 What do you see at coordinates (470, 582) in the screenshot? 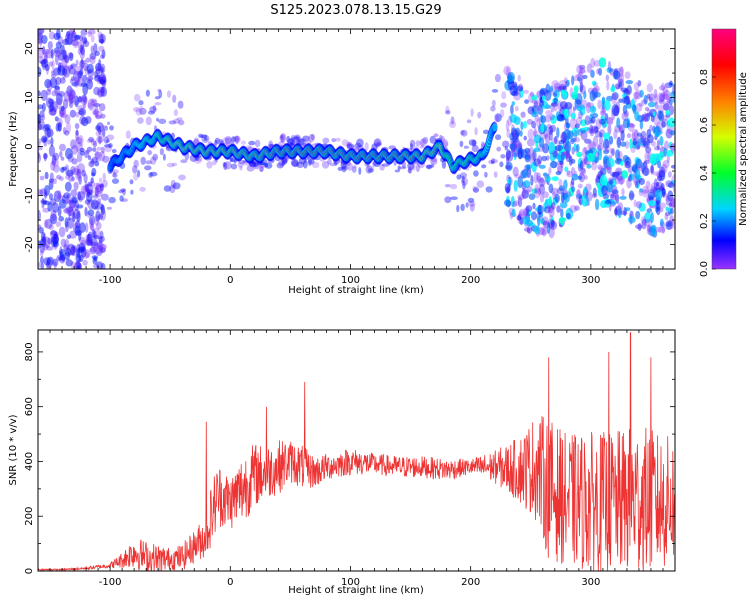
I see `snr-xtick-label: 200` at bounding box center [470, 582].